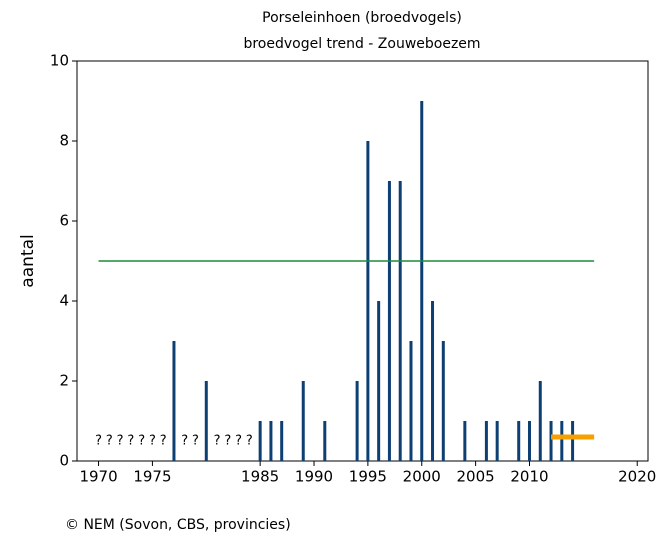 The width and height of the screenshot is (661, 543). Describe the element at coordinates (361, 44) in the screenshot. I see `chart-subtitle: broedvogel trend - Zouweboezem` at that location.